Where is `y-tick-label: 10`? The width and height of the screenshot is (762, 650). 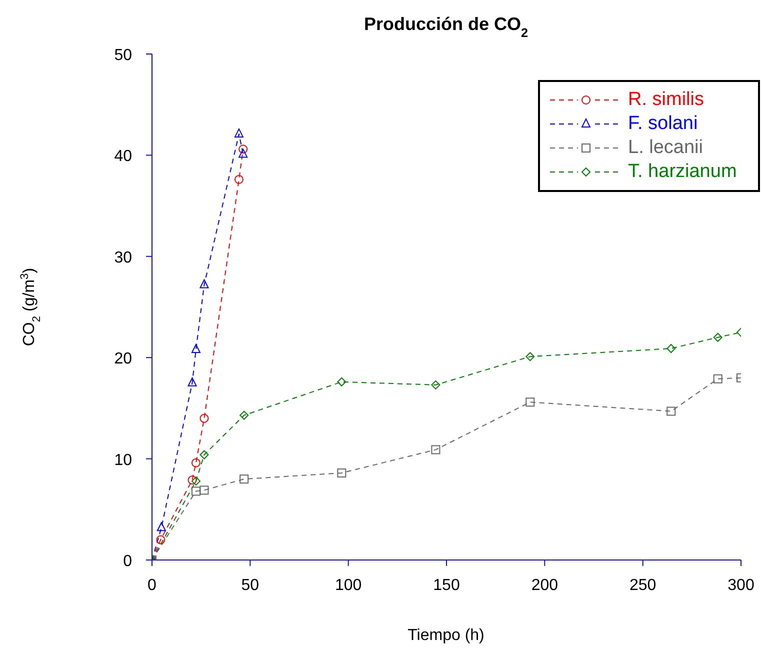 y-tick-label: 10 is located at coordinates (123, 460).